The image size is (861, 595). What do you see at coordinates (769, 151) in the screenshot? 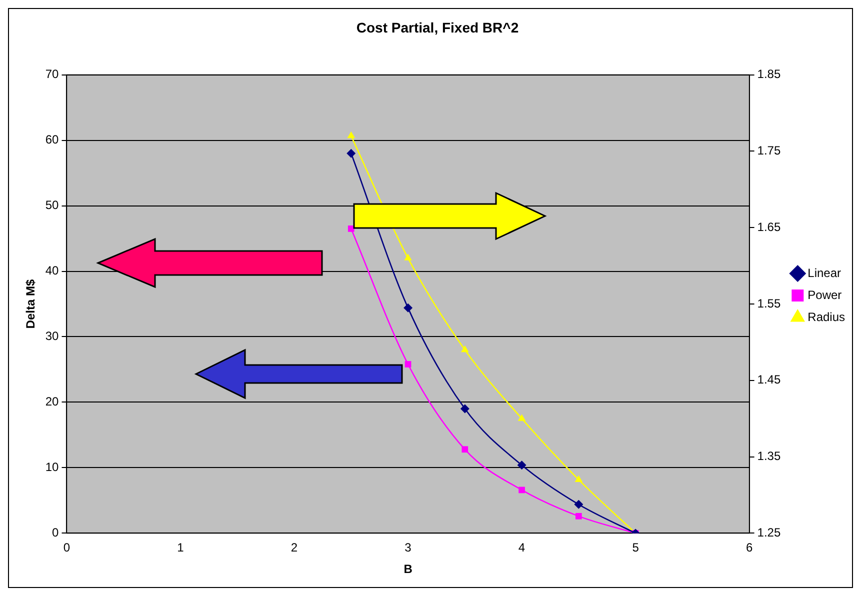
I see `y2-tick-label: 1.75` at bounding box center [769, 151].